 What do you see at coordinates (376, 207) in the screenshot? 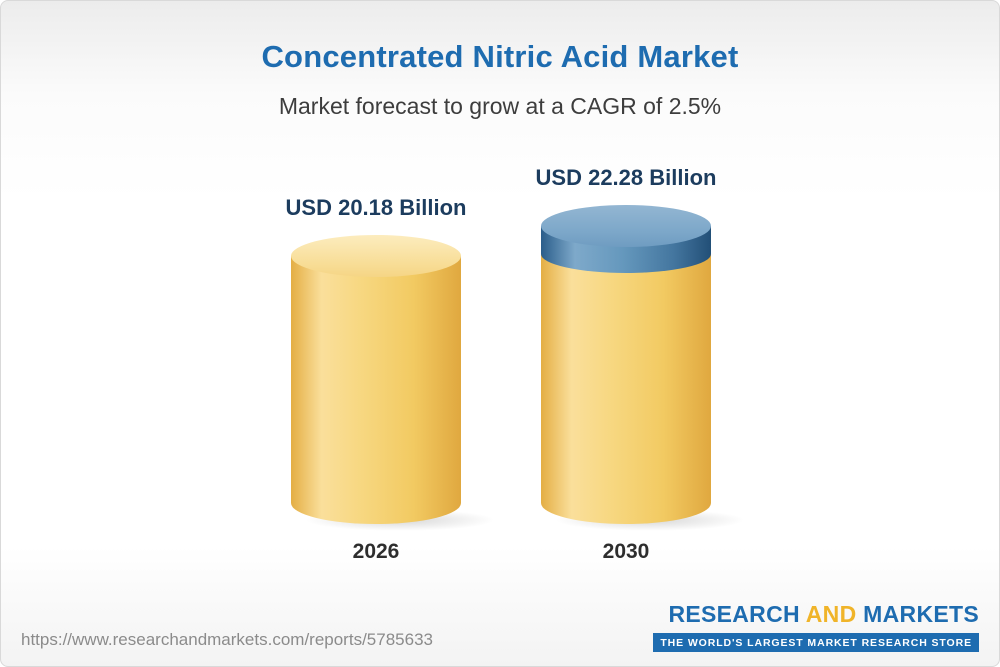
I see `value-label-2026: USD 20.18 Billion` at bounding box center [376, 207].